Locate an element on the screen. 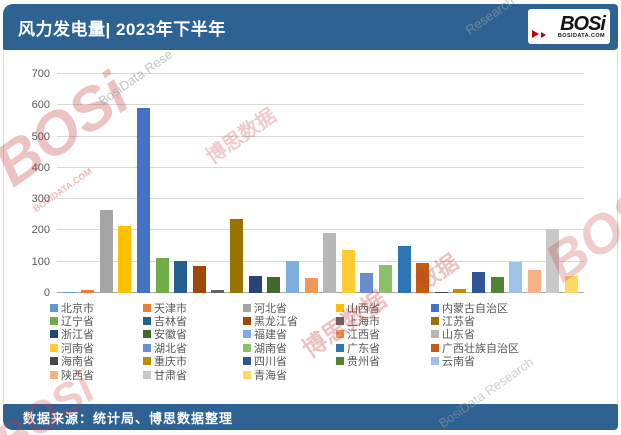 The width and height of the screenshot is (621, 435). legend-item-陕西省: 陕西省 is located at coordinates (96, 375).